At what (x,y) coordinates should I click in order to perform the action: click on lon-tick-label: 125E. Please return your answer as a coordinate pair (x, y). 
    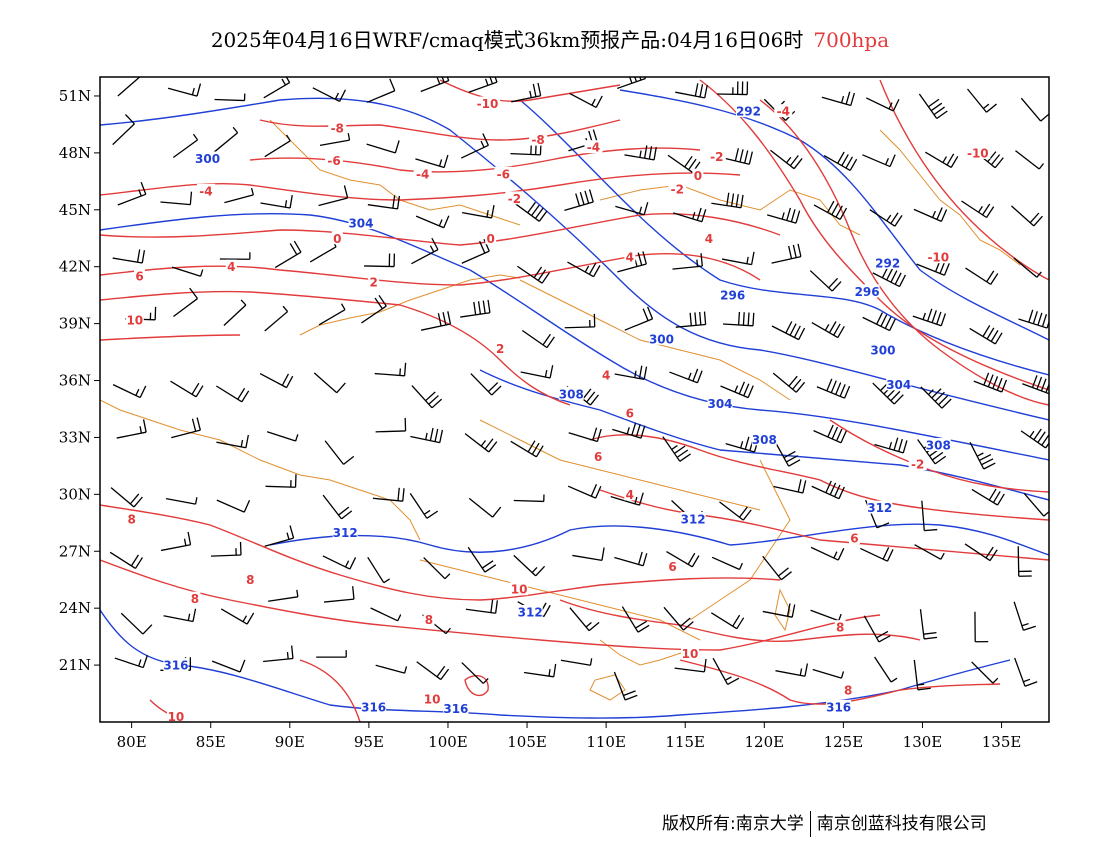
    Looking at the image, I should click on (844, 742).